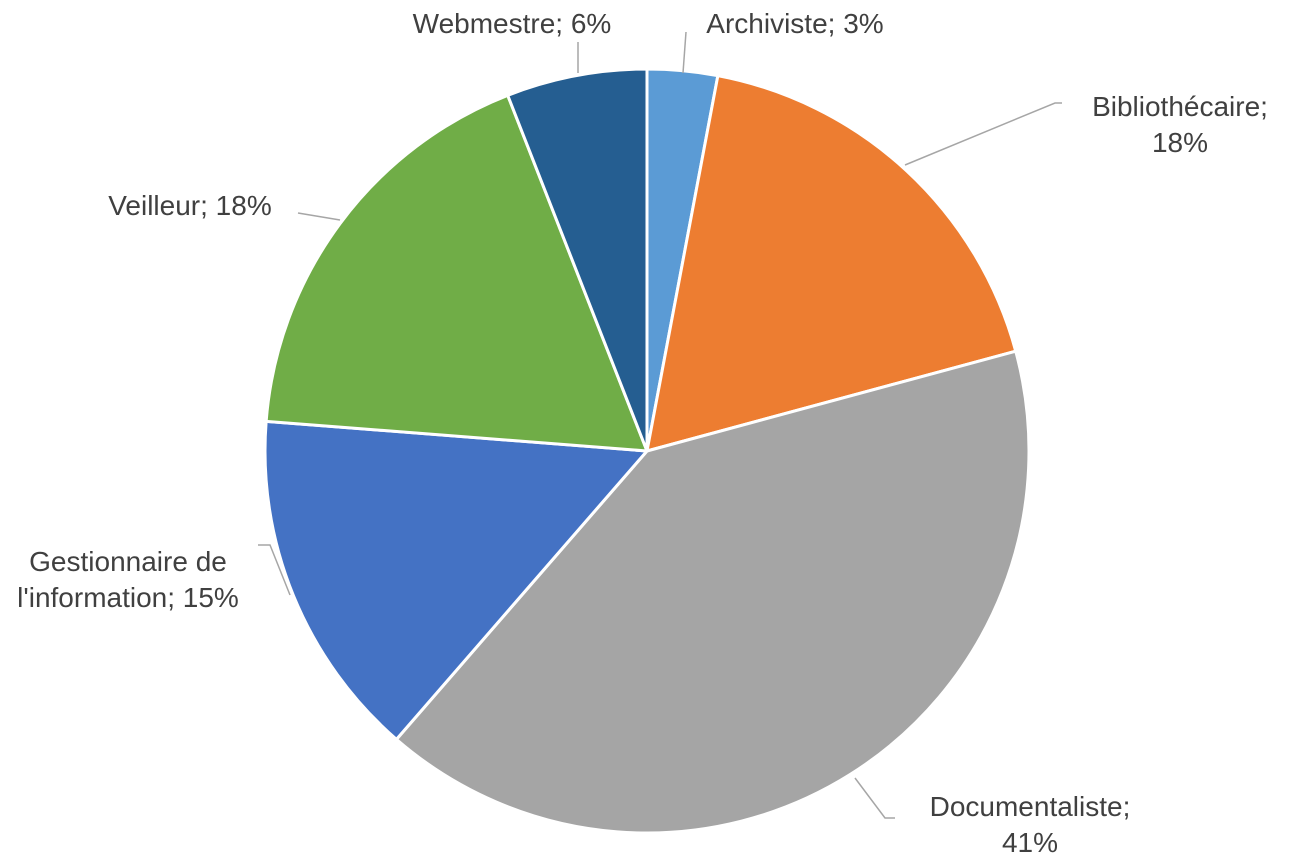 Image resolution: width=1295 pixels, height=868 pixels. Describe the element at coordinates (512, 23) in the screenshot. I see `data-label: Webmestre; 6%` at that location.